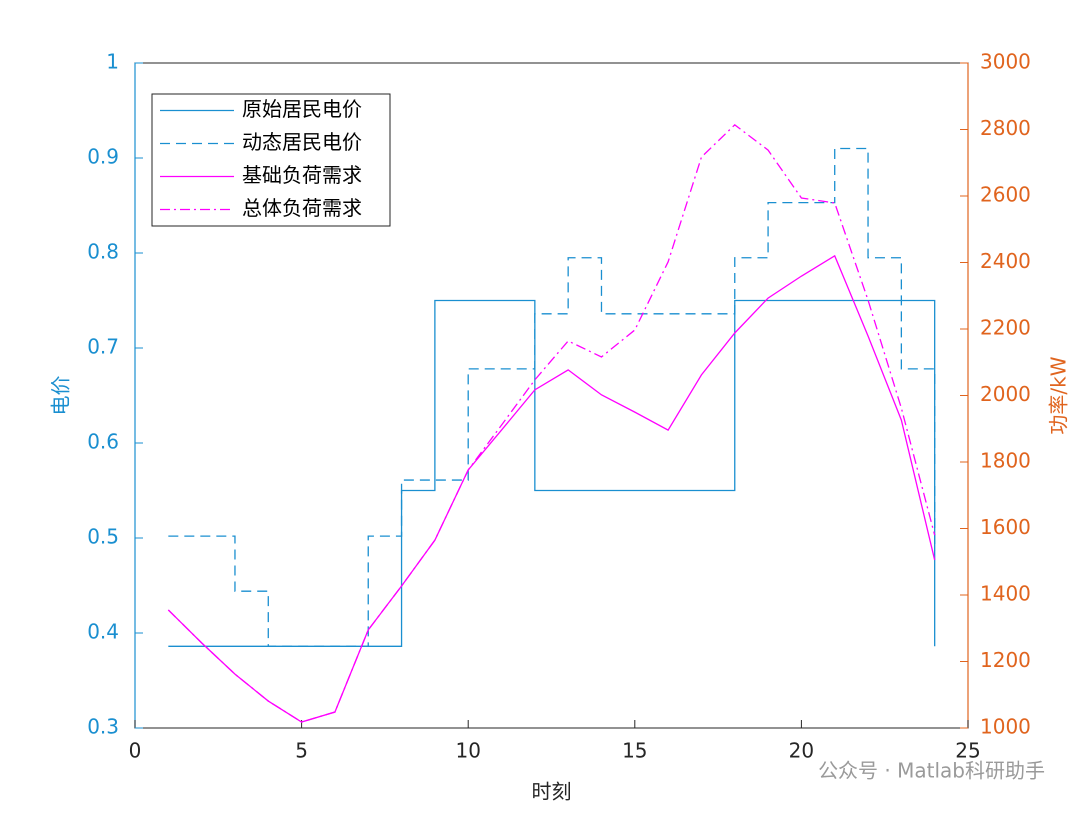  Describe the element at coordinates (302, 109) in the screenshot. I see `legend-label: 原始居民电价` at that location.